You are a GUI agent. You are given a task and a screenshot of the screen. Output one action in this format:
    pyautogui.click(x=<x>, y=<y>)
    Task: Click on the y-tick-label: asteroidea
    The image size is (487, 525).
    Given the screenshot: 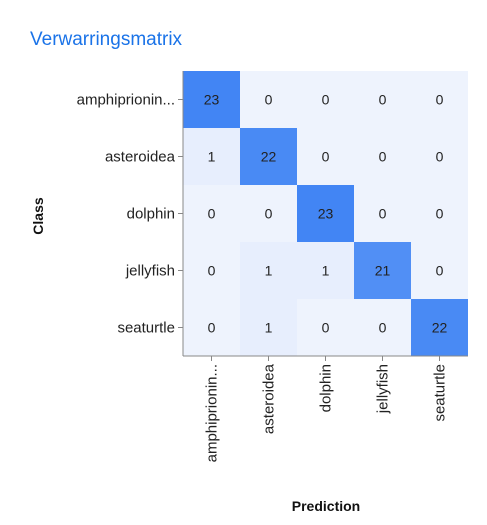 What is the action you would take?
    pyautogui.click(x=140, y=157)
    